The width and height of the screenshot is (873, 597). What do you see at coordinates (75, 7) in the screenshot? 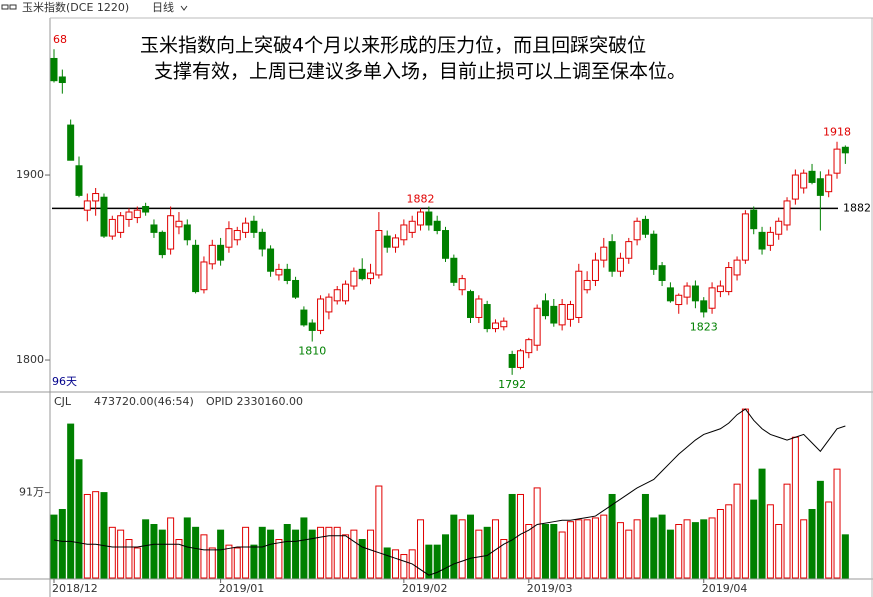
I see `symbol: 玉米指数(DCE 1220)` at bounding box center [75, 7].